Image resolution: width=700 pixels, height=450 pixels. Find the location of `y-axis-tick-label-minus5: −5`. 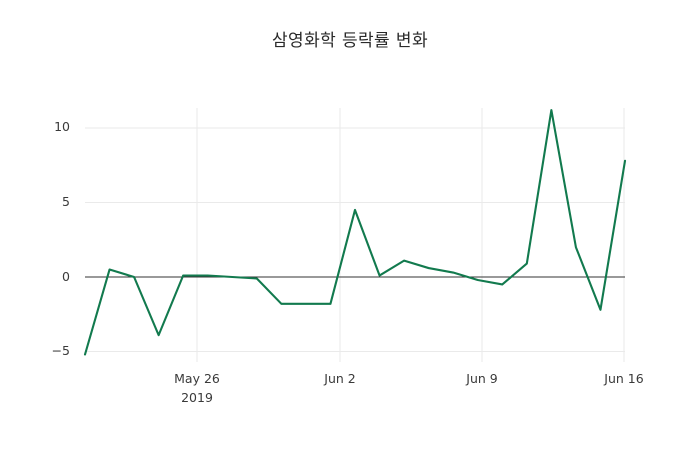

y-axis-tick-label-minus5: −5 is located at coordinates (60, 350).